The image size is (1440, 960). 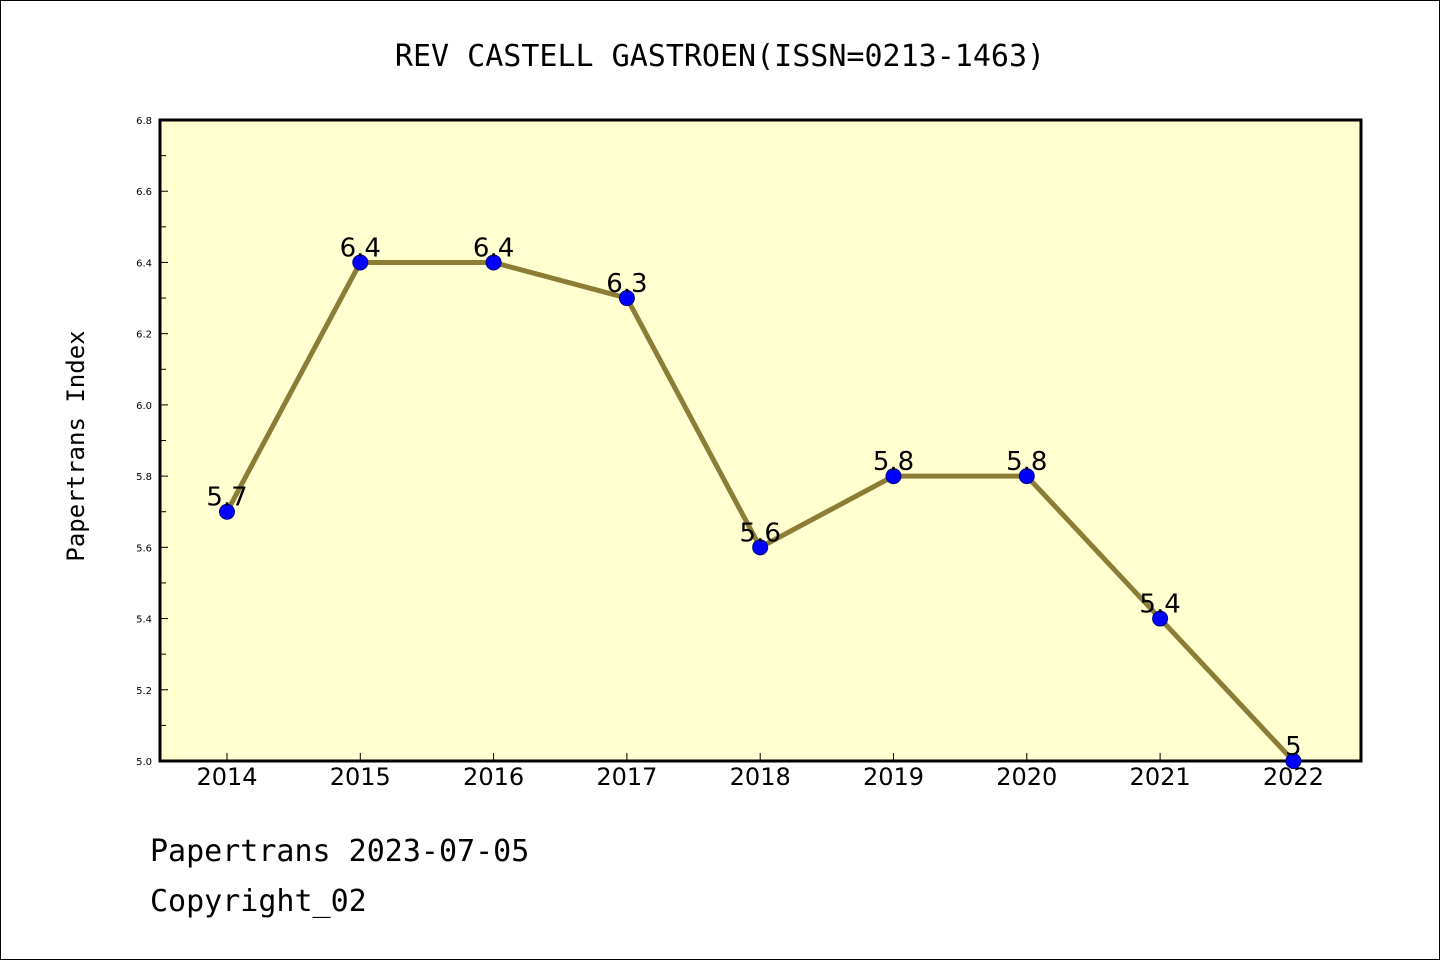 I want to click on x-tick-label: 2017, so click(x=626, y=777).